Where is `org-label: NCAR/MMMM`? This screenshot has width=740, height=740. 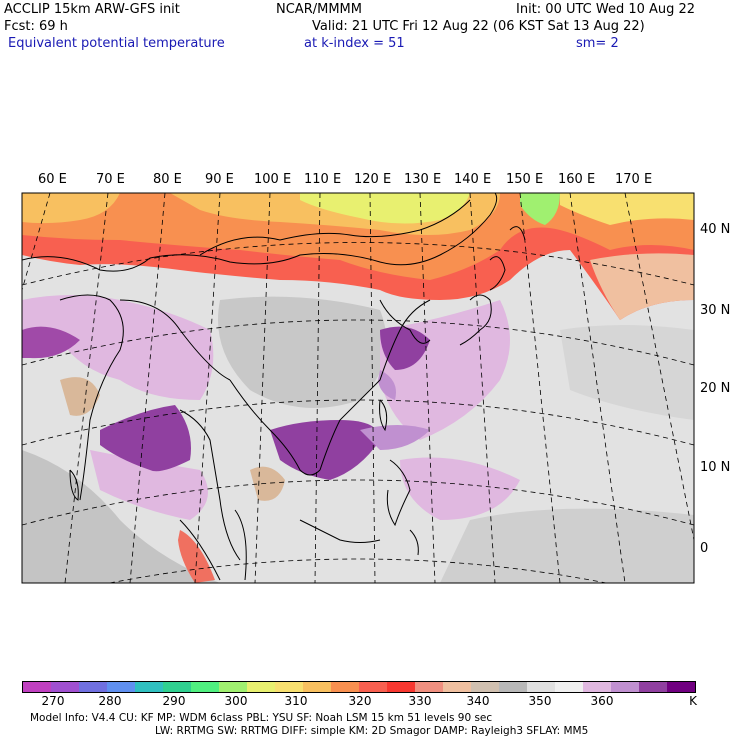
org-label: NCAR/MMMM is located at coordinates (319, 9).